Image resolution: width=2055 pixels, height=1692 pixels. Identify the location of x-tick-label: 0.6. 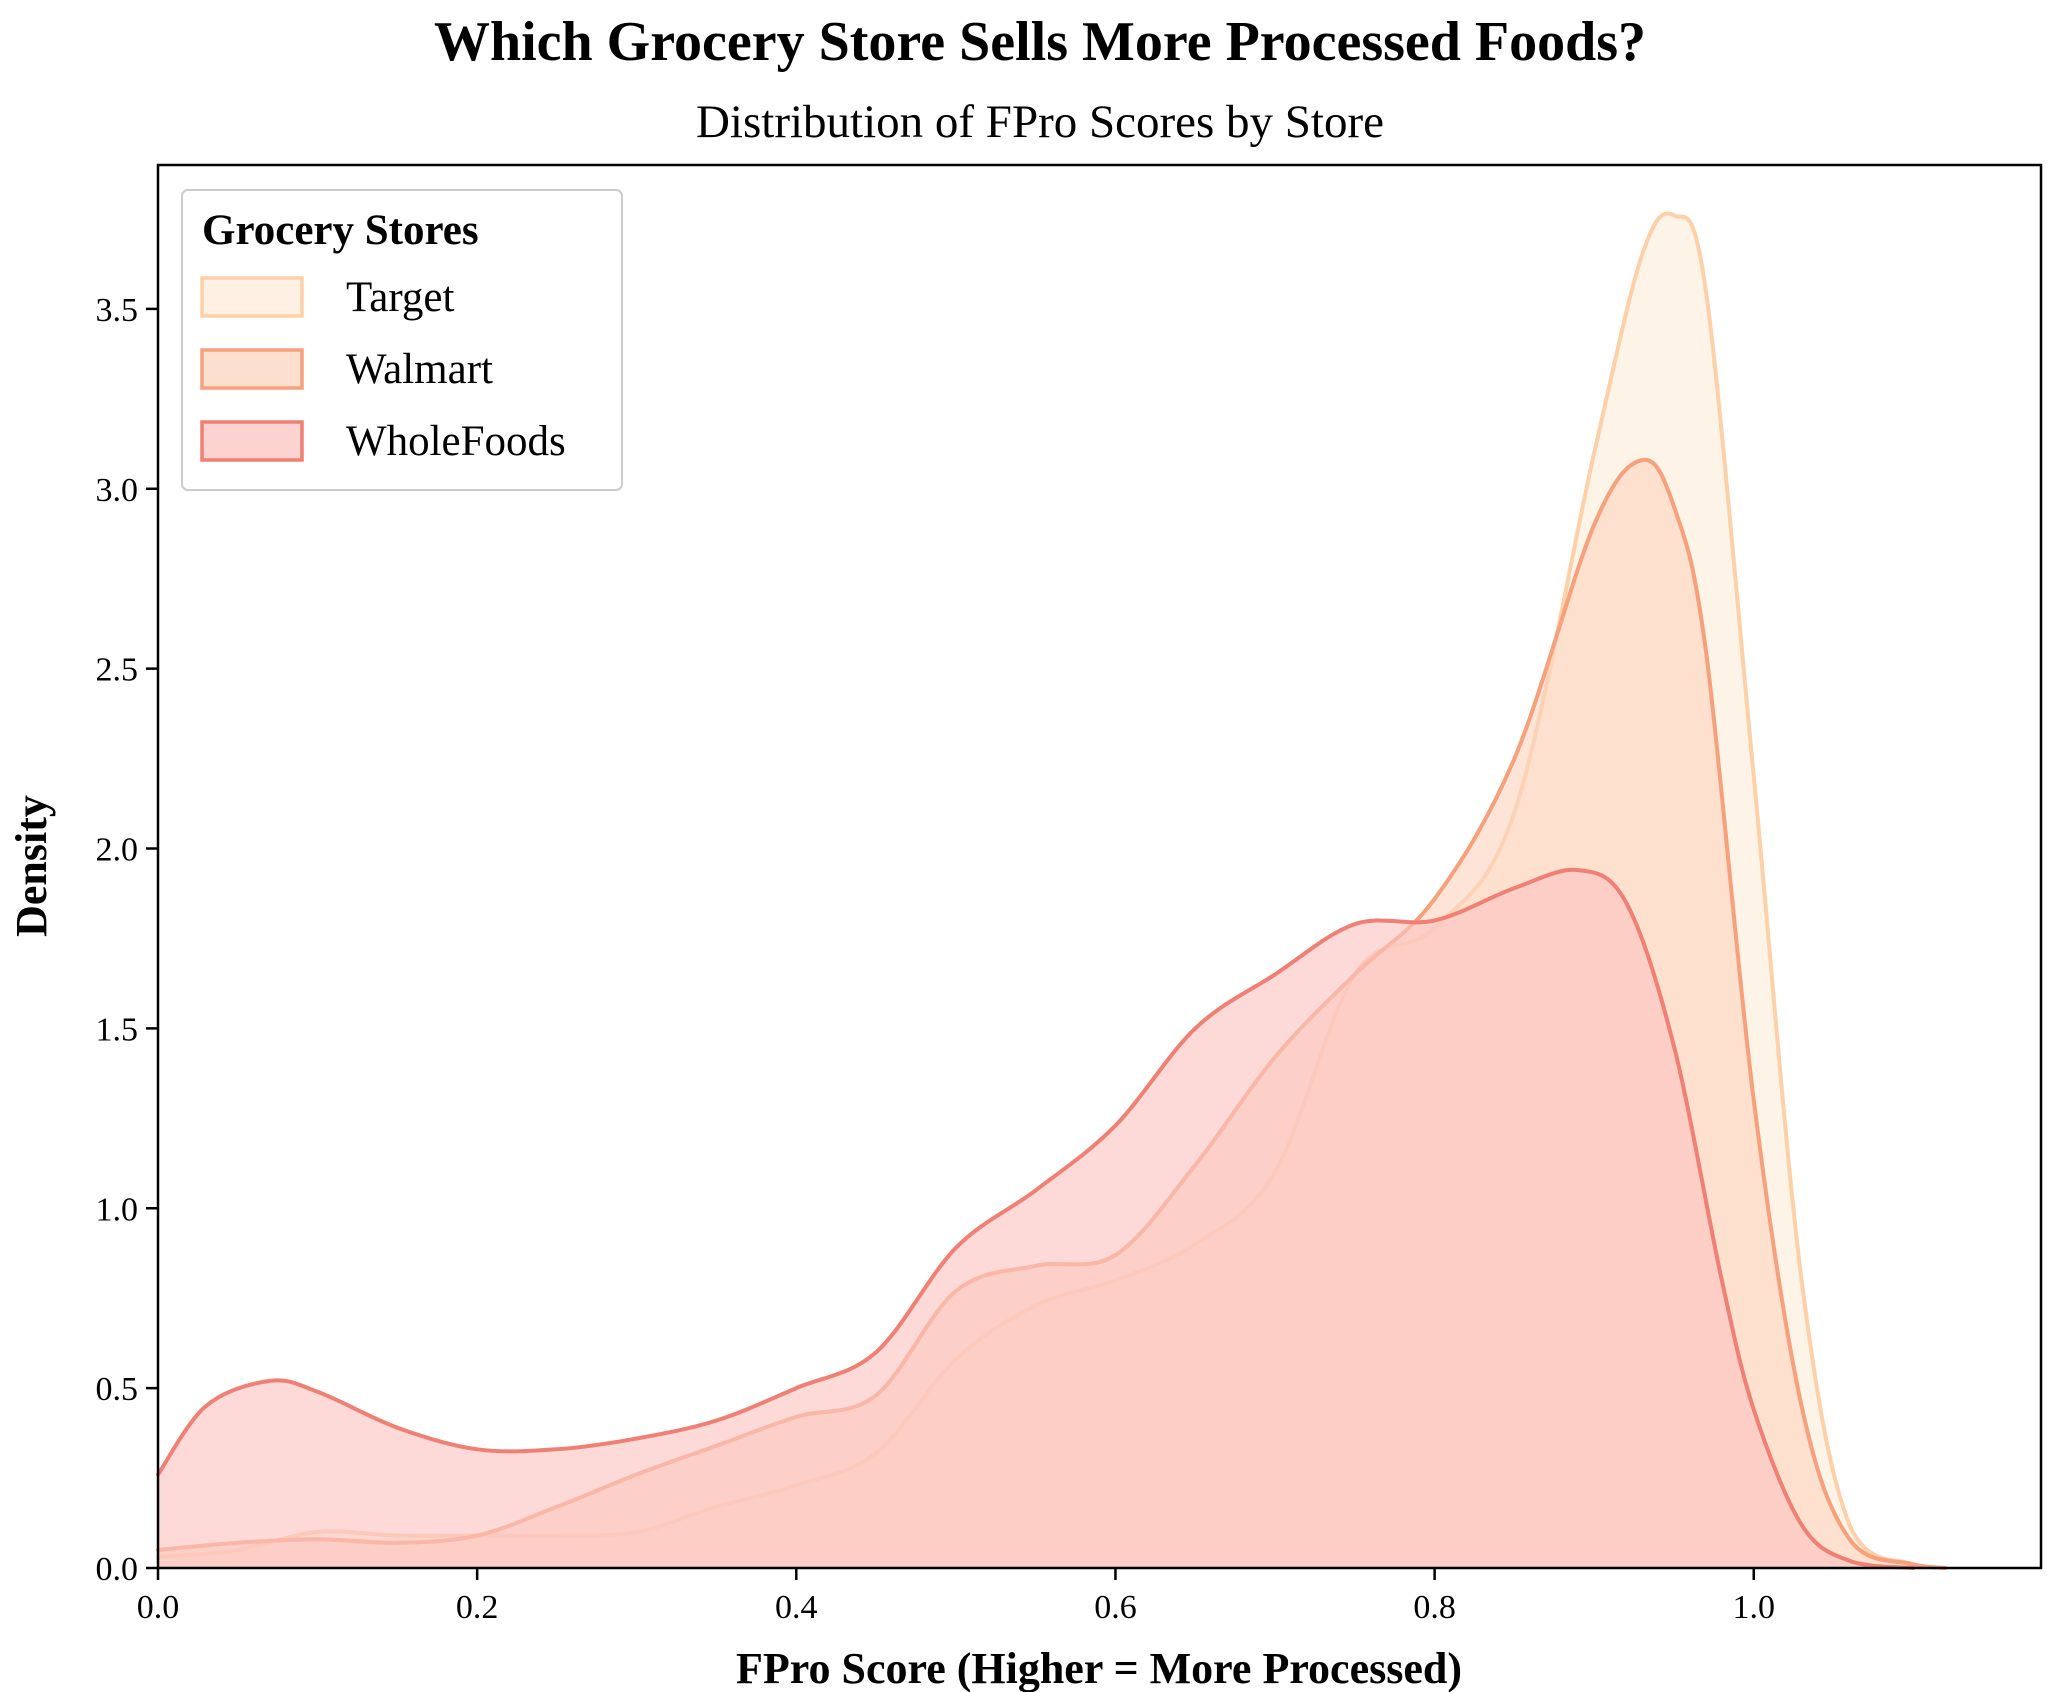
(1115, 1607).